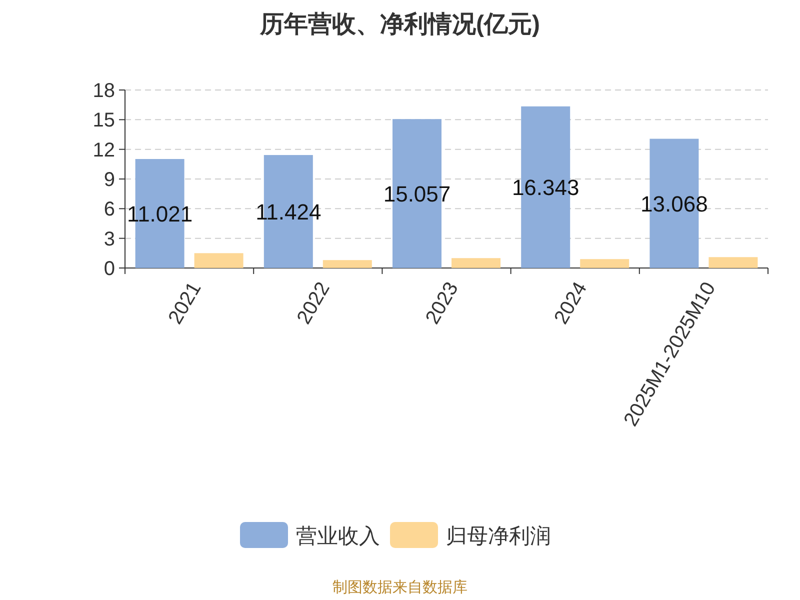 The image size is (800, 600). I want to click on y-tick-label: 18, so click(103, 91).